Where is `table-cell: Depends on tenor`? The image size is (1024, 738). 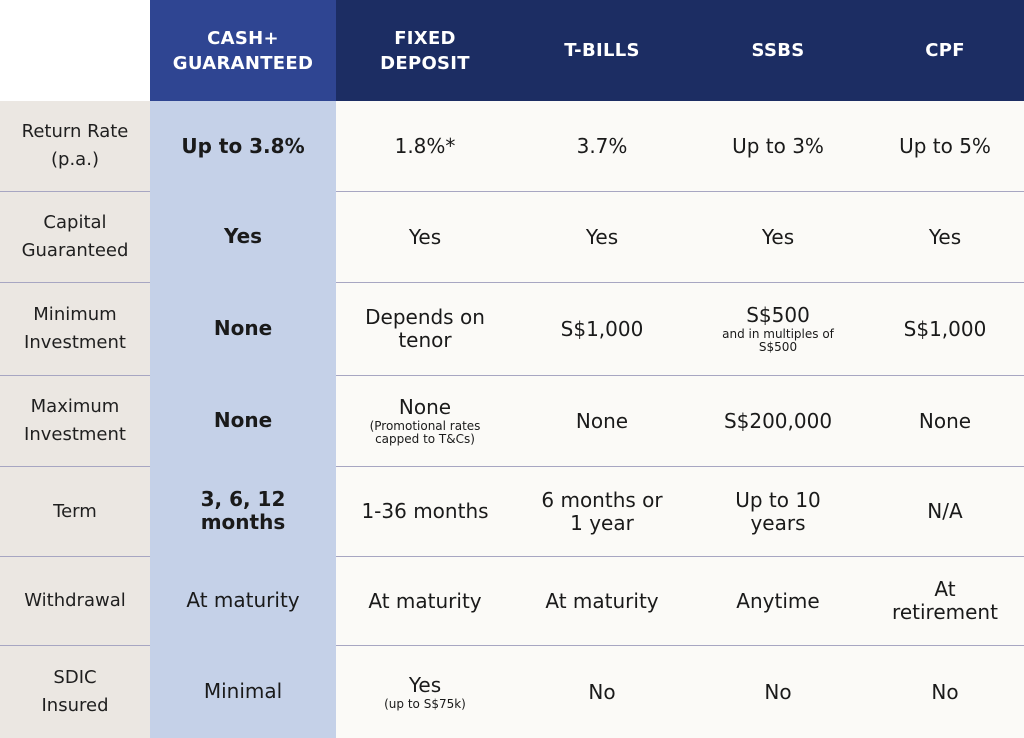 table-cell: Depends on tenor is located at coordinates (425, 328).